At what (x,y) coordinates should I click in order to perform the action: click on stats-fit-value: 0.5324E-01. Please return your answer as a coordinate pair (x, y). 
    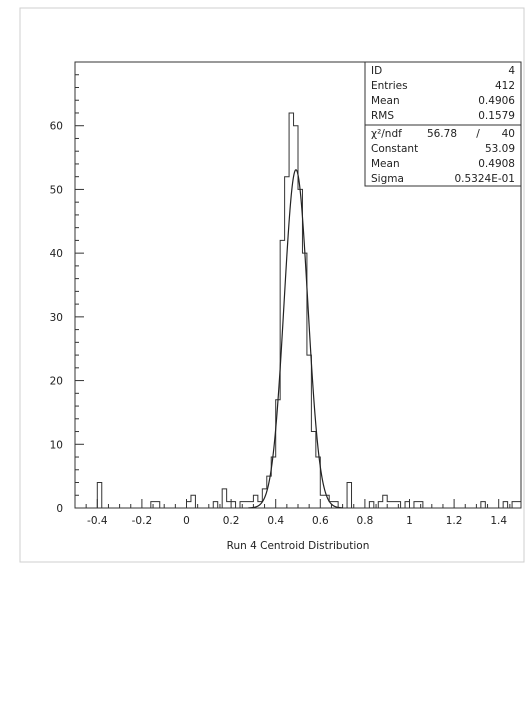
    Looking at the image, I should click on (484, 179).